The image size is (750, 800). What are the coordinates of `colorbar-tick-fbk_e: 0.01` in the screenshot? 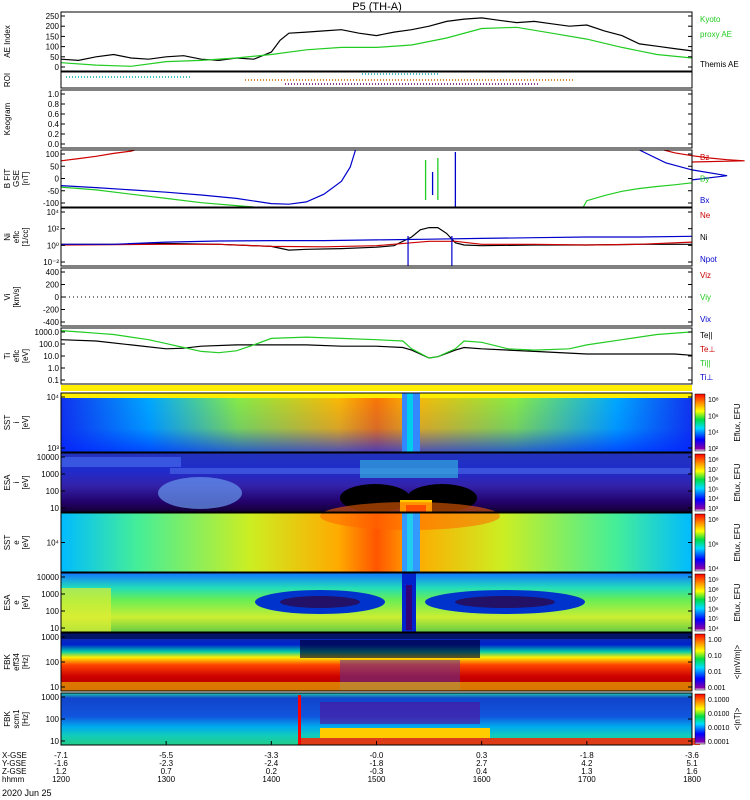 It's located at (715, 672).